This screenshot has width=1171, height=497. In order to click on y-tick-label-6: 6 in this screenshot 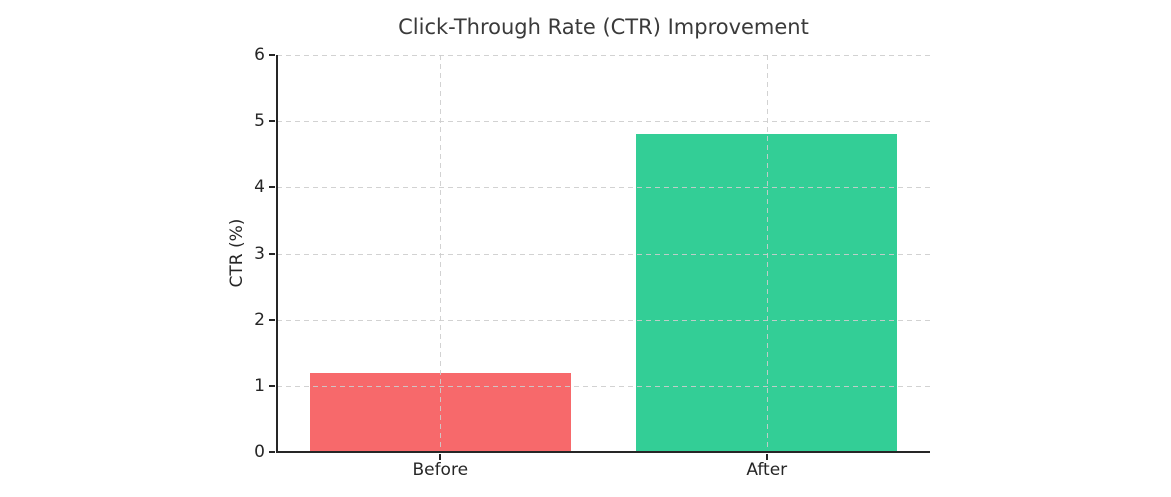, I will do `click(259, 55)`.